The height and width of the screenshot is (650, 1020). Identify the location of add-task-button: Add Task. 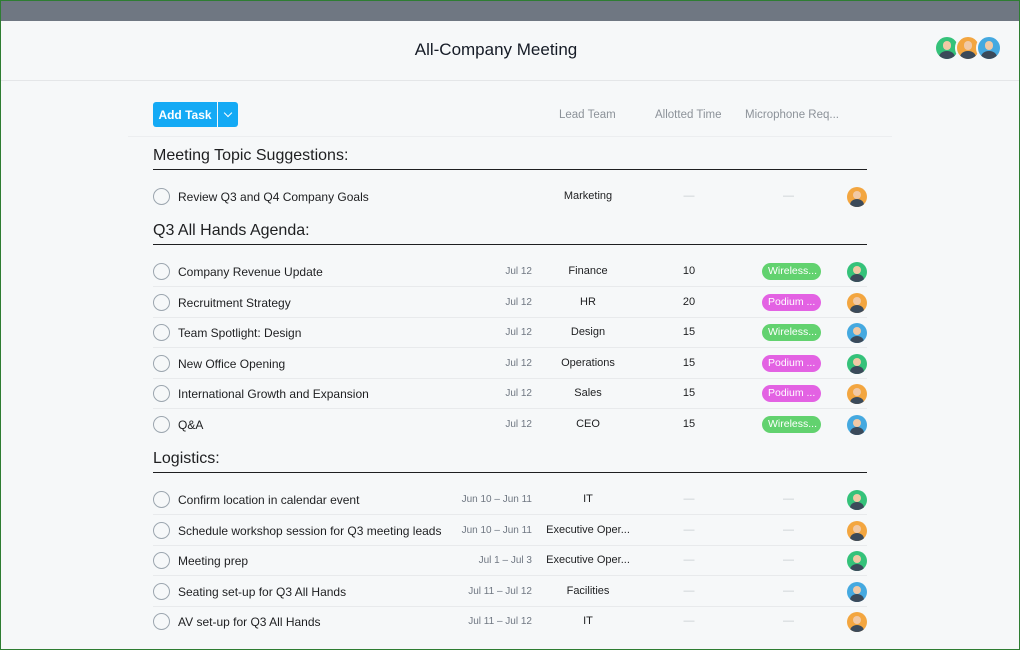
(185, 114).